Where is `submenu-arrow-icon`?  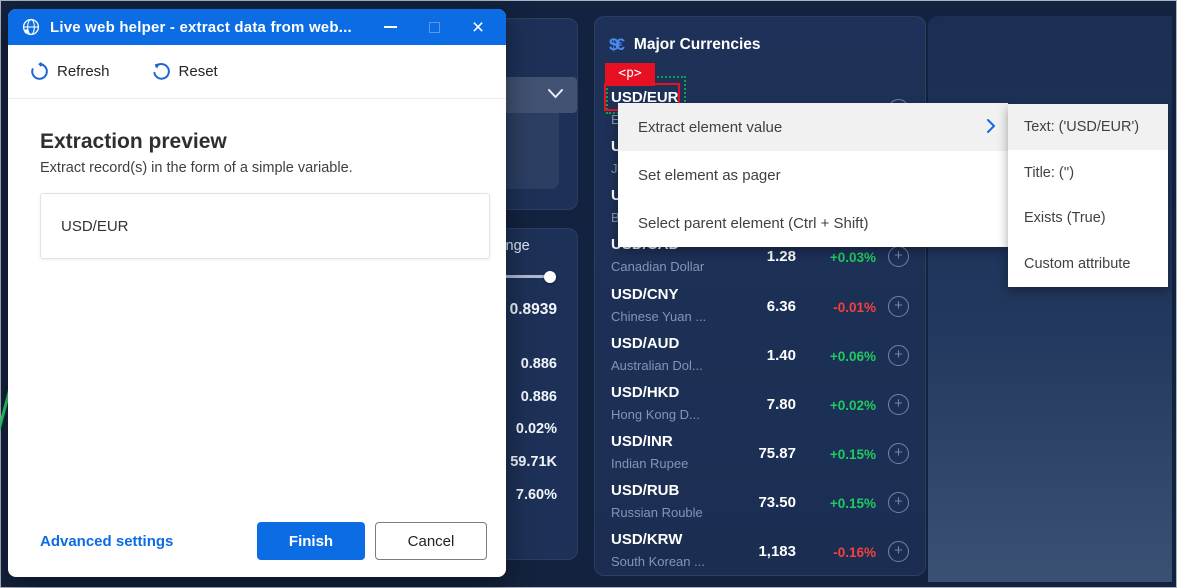
submenu-arrow-icon is located at coordinates (991, 128).